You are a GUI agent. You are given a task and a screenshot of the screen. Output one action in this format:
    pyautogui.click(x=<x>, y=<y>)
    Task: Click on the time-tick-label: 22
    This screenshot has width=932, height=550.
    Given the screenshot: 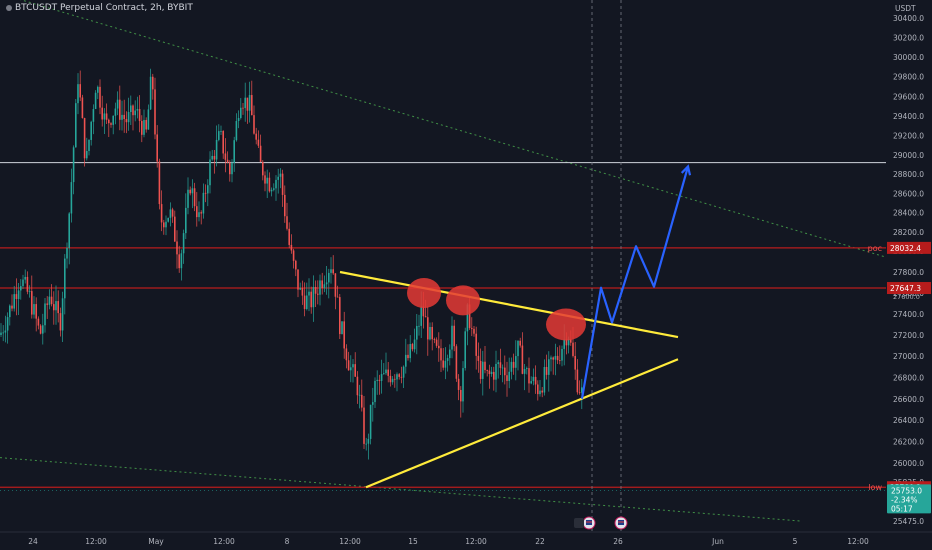 What is the action you would take?
    pyautogui.click(x=540, y=541)
    